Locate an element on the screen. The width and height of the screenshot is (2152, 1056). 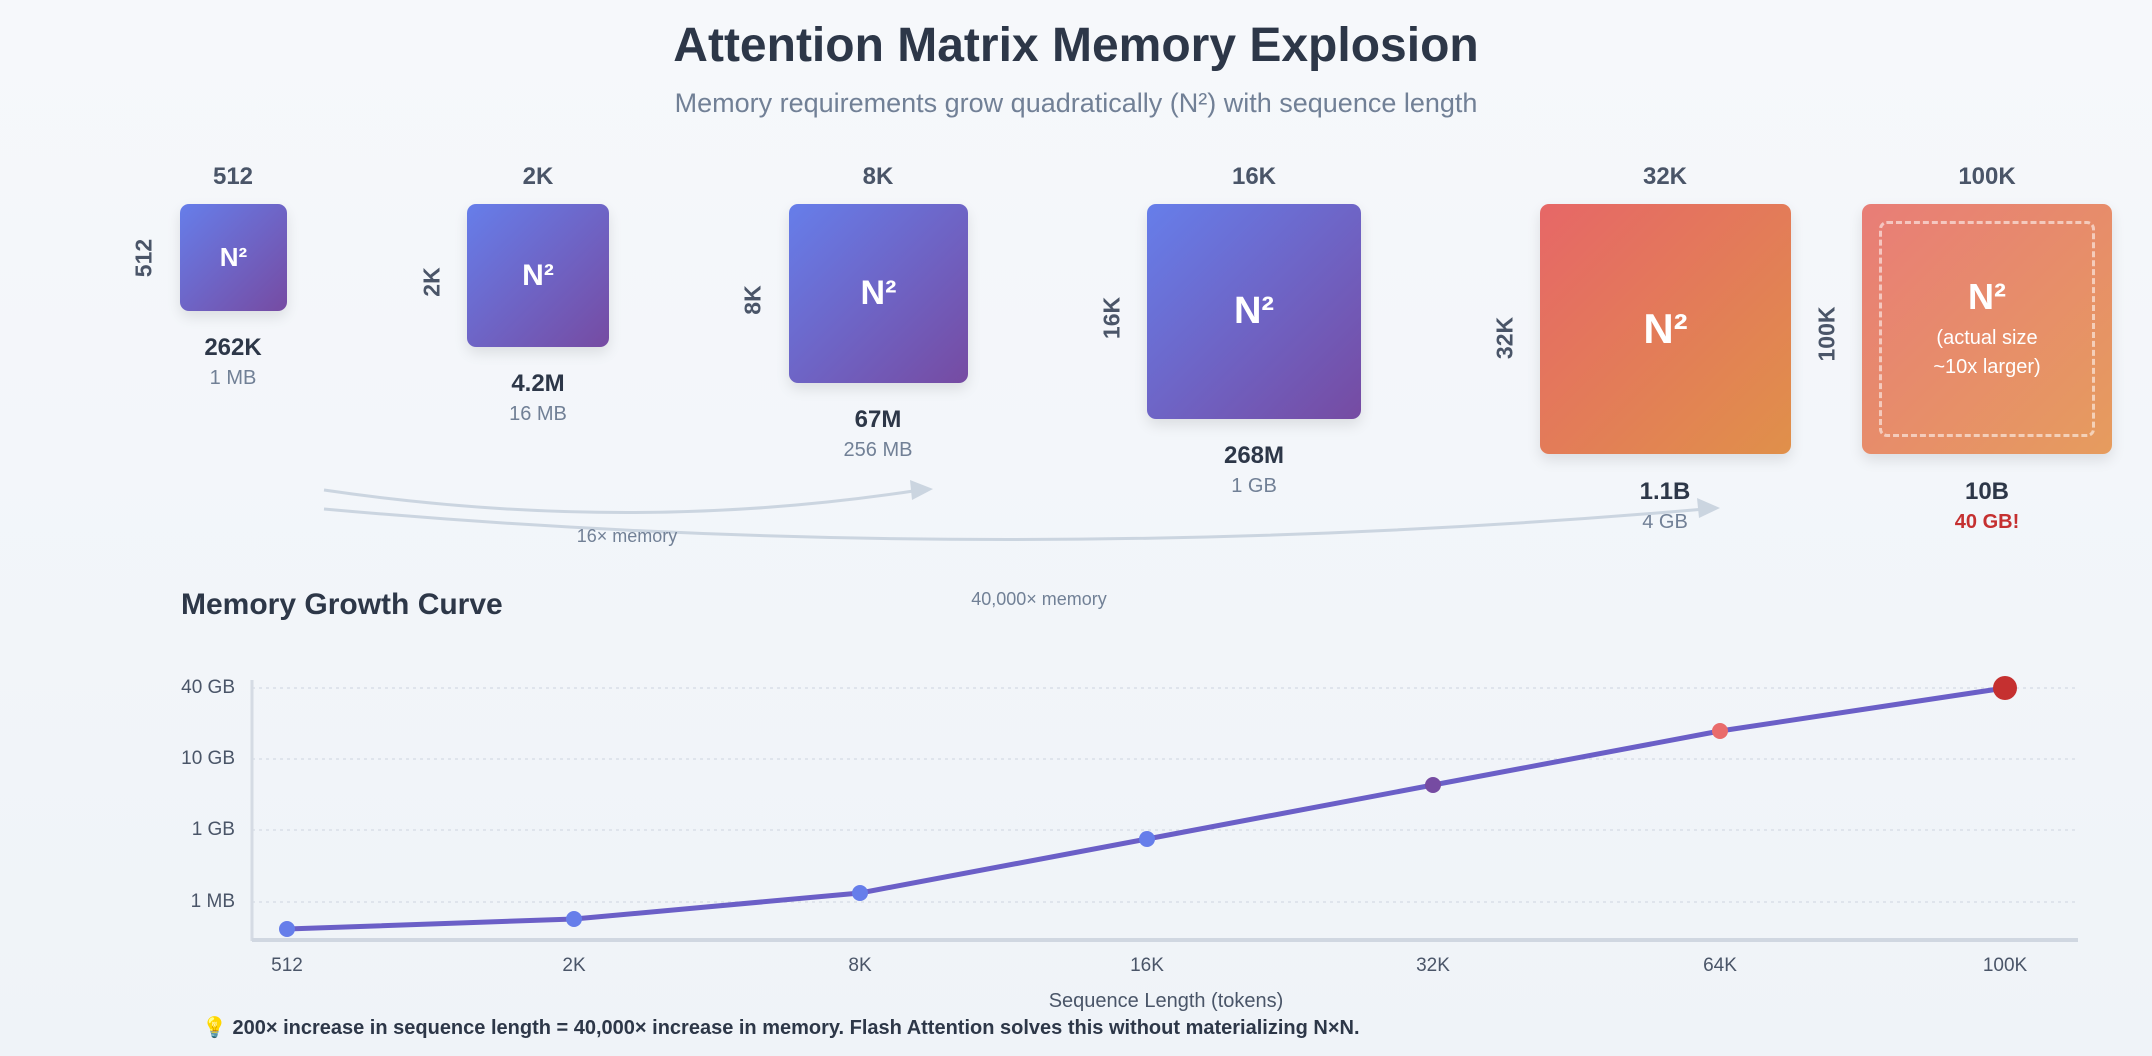
page-title: Attention Matrix Memory Explosion is located at coordinates (1076, 45).